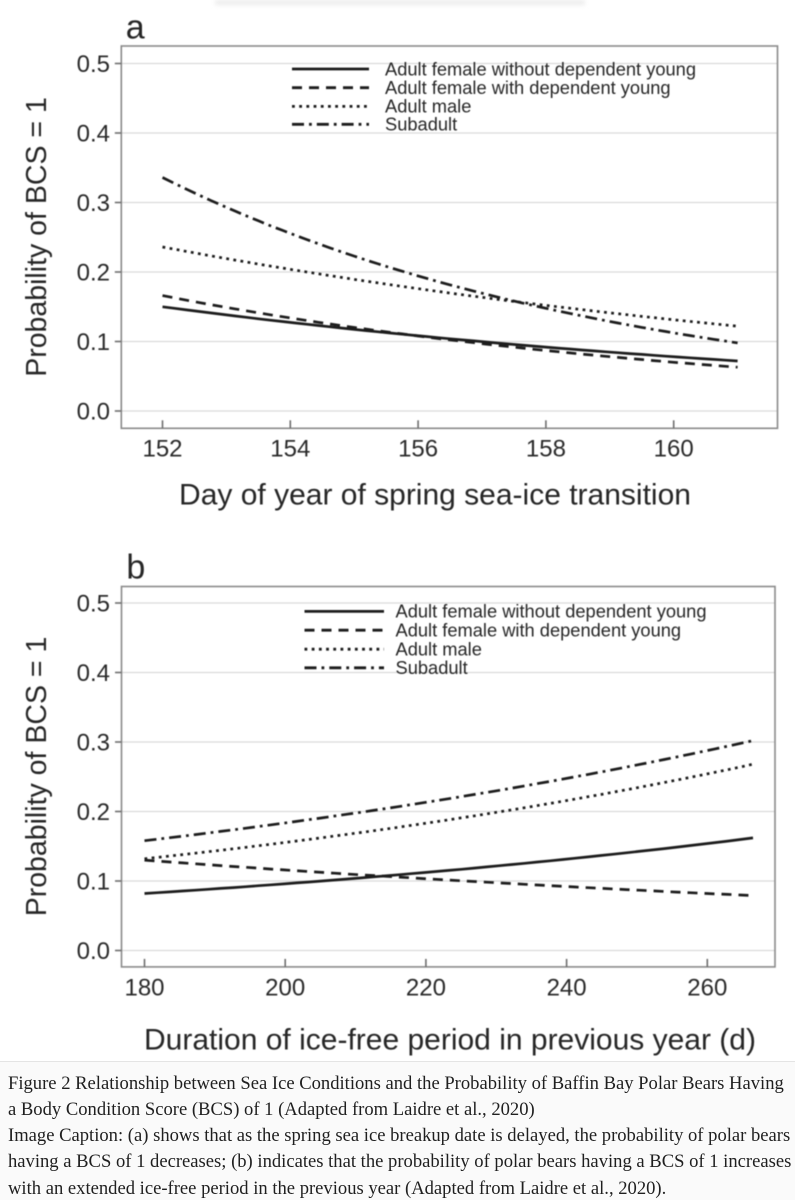 The image size is (795, 1200). I want to click on svg-text: b, so click(135, 568).